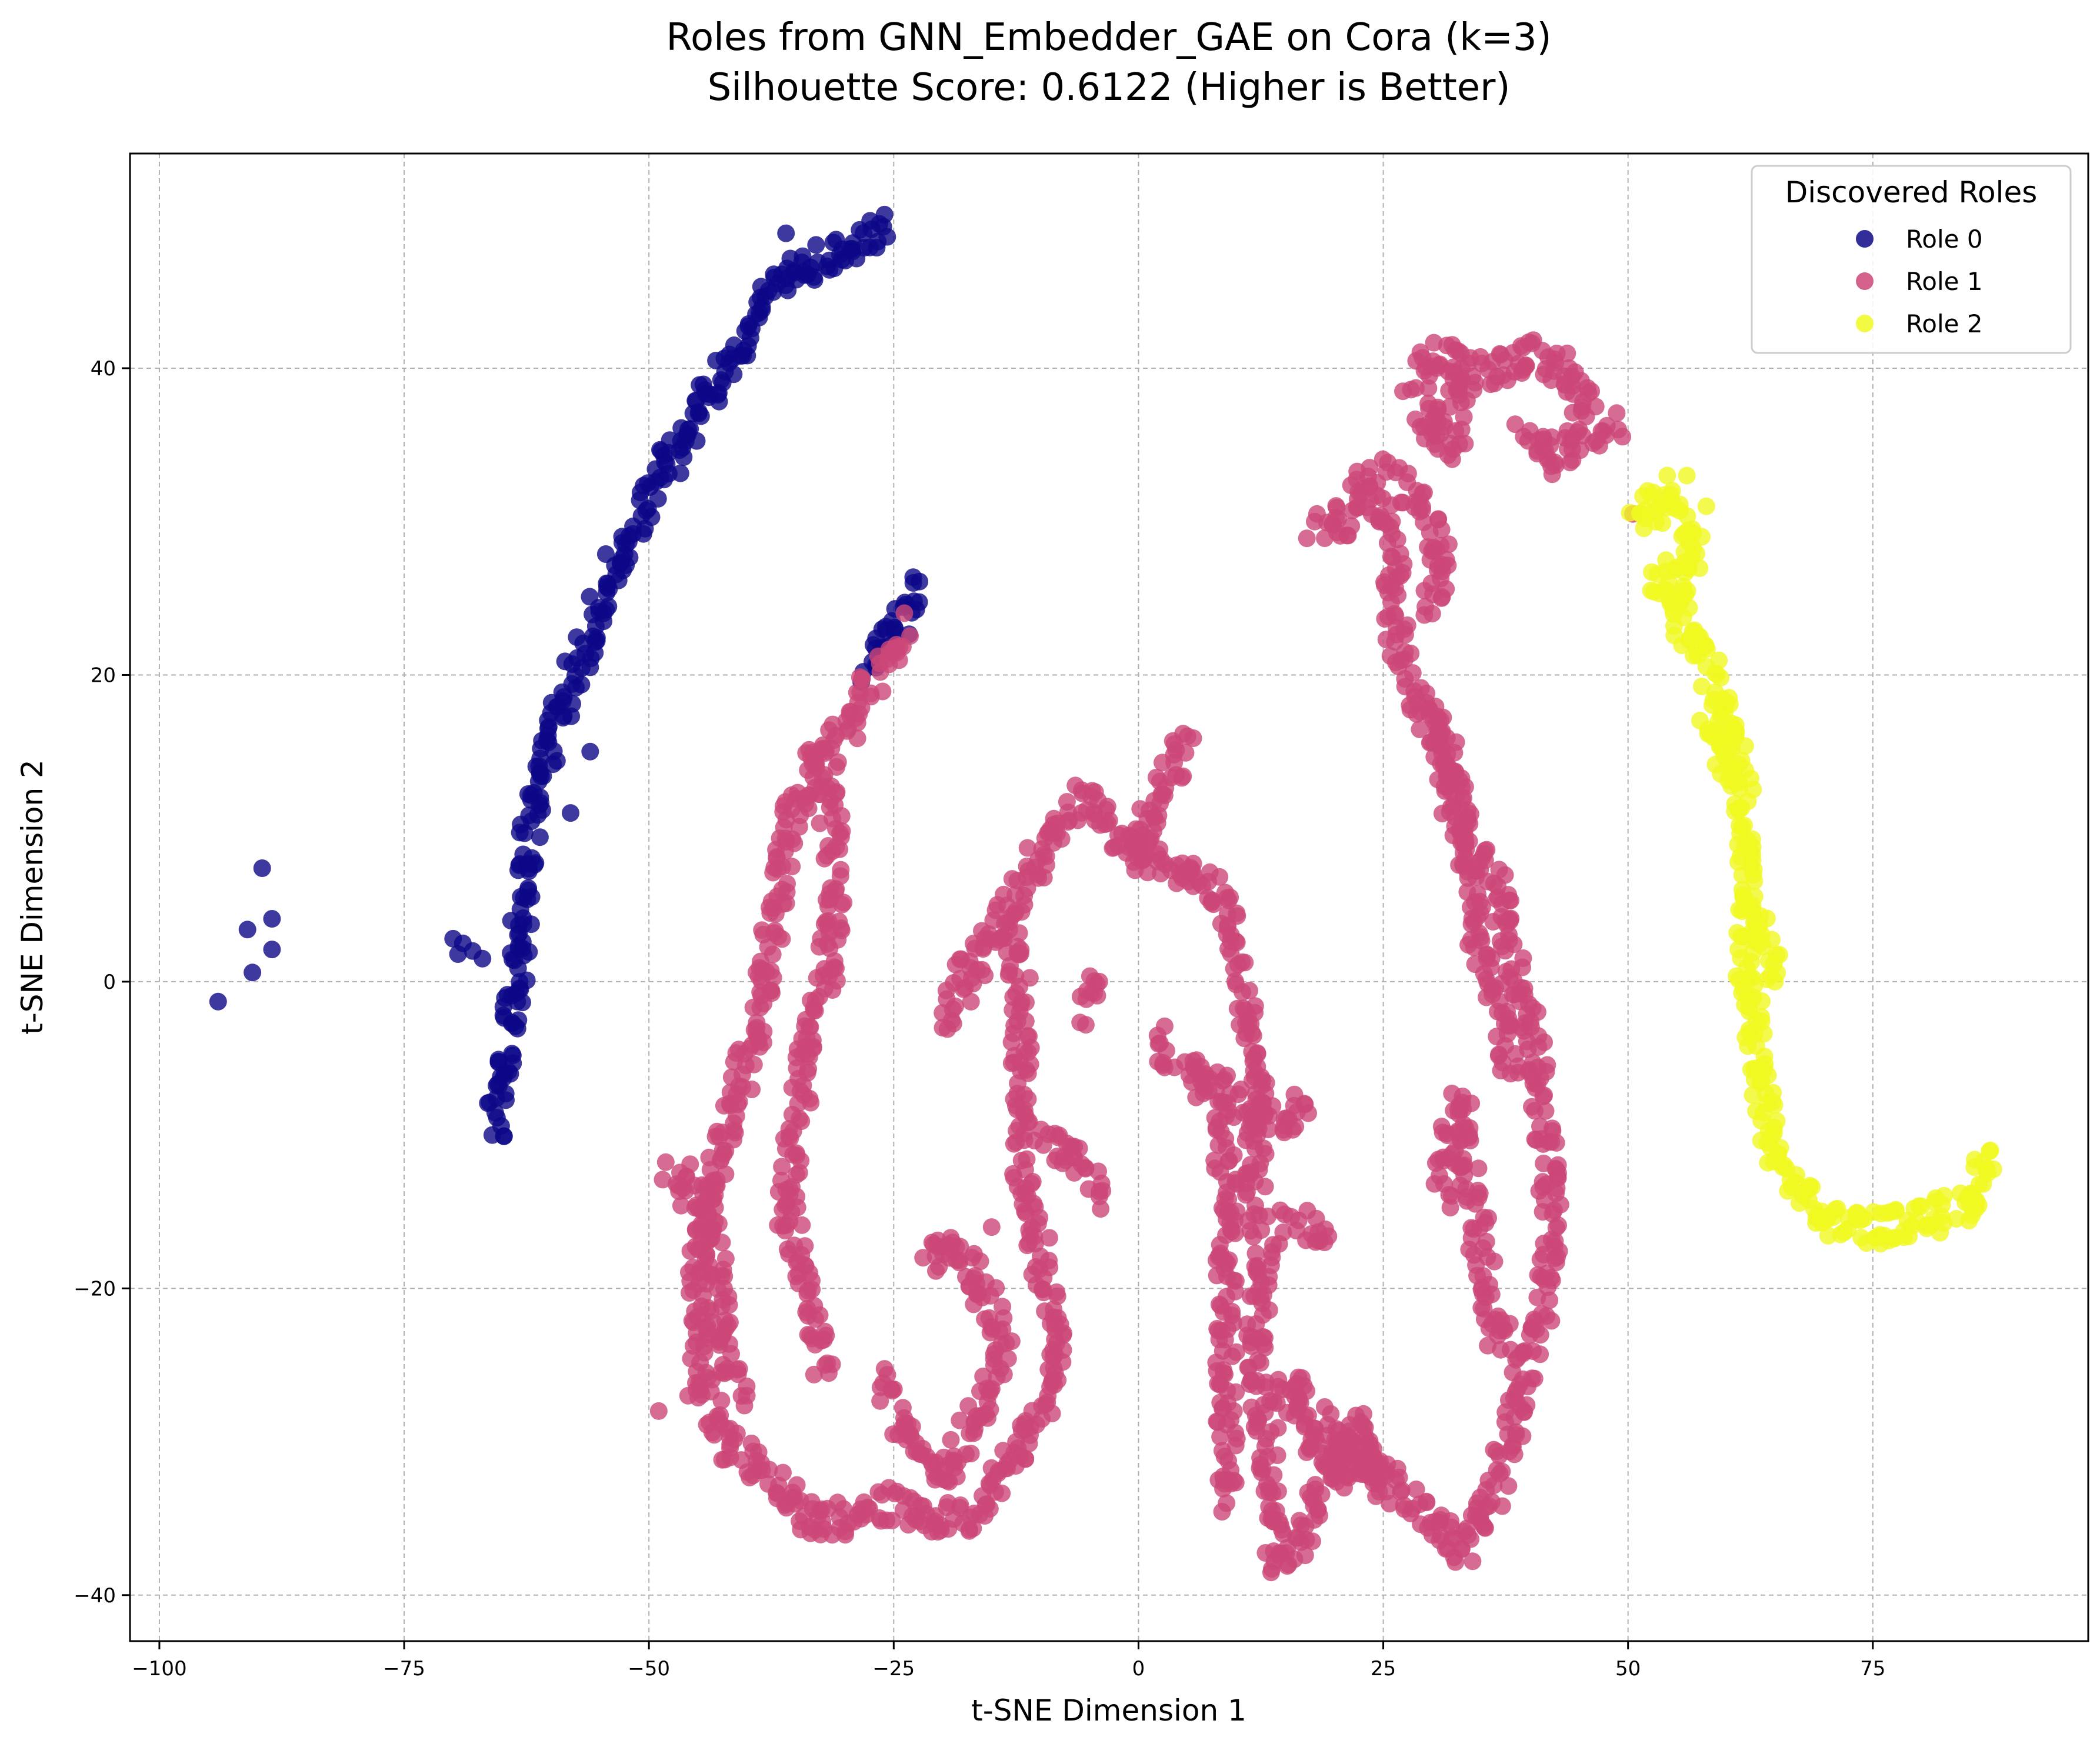  I want to click on y-tick-label: 40, so click(103, 369).